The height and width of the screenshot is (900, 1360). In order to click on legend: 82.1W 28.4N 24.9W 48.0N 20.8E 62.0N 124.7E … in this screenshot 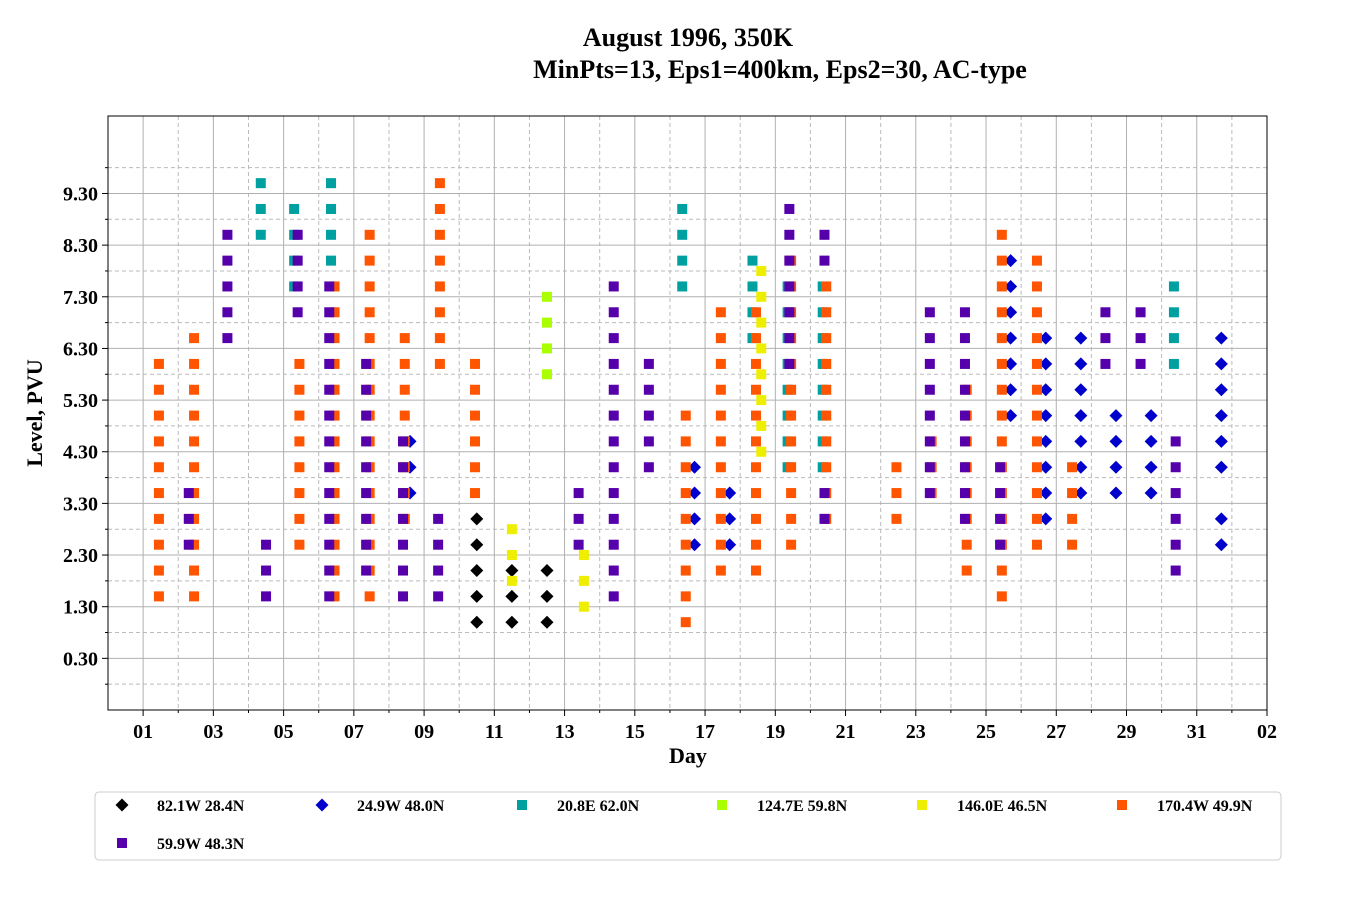, I will do `click(684, 825)`.